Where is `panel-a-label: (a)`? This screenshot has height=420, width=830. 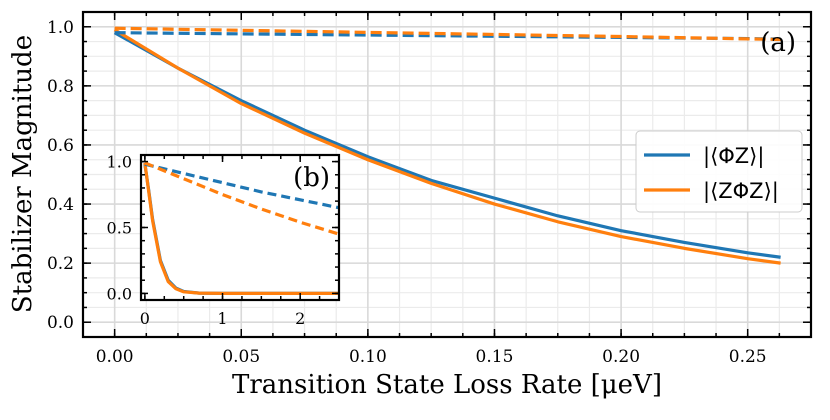 panel-a-label: (a) is located at coordinates (778, 43).